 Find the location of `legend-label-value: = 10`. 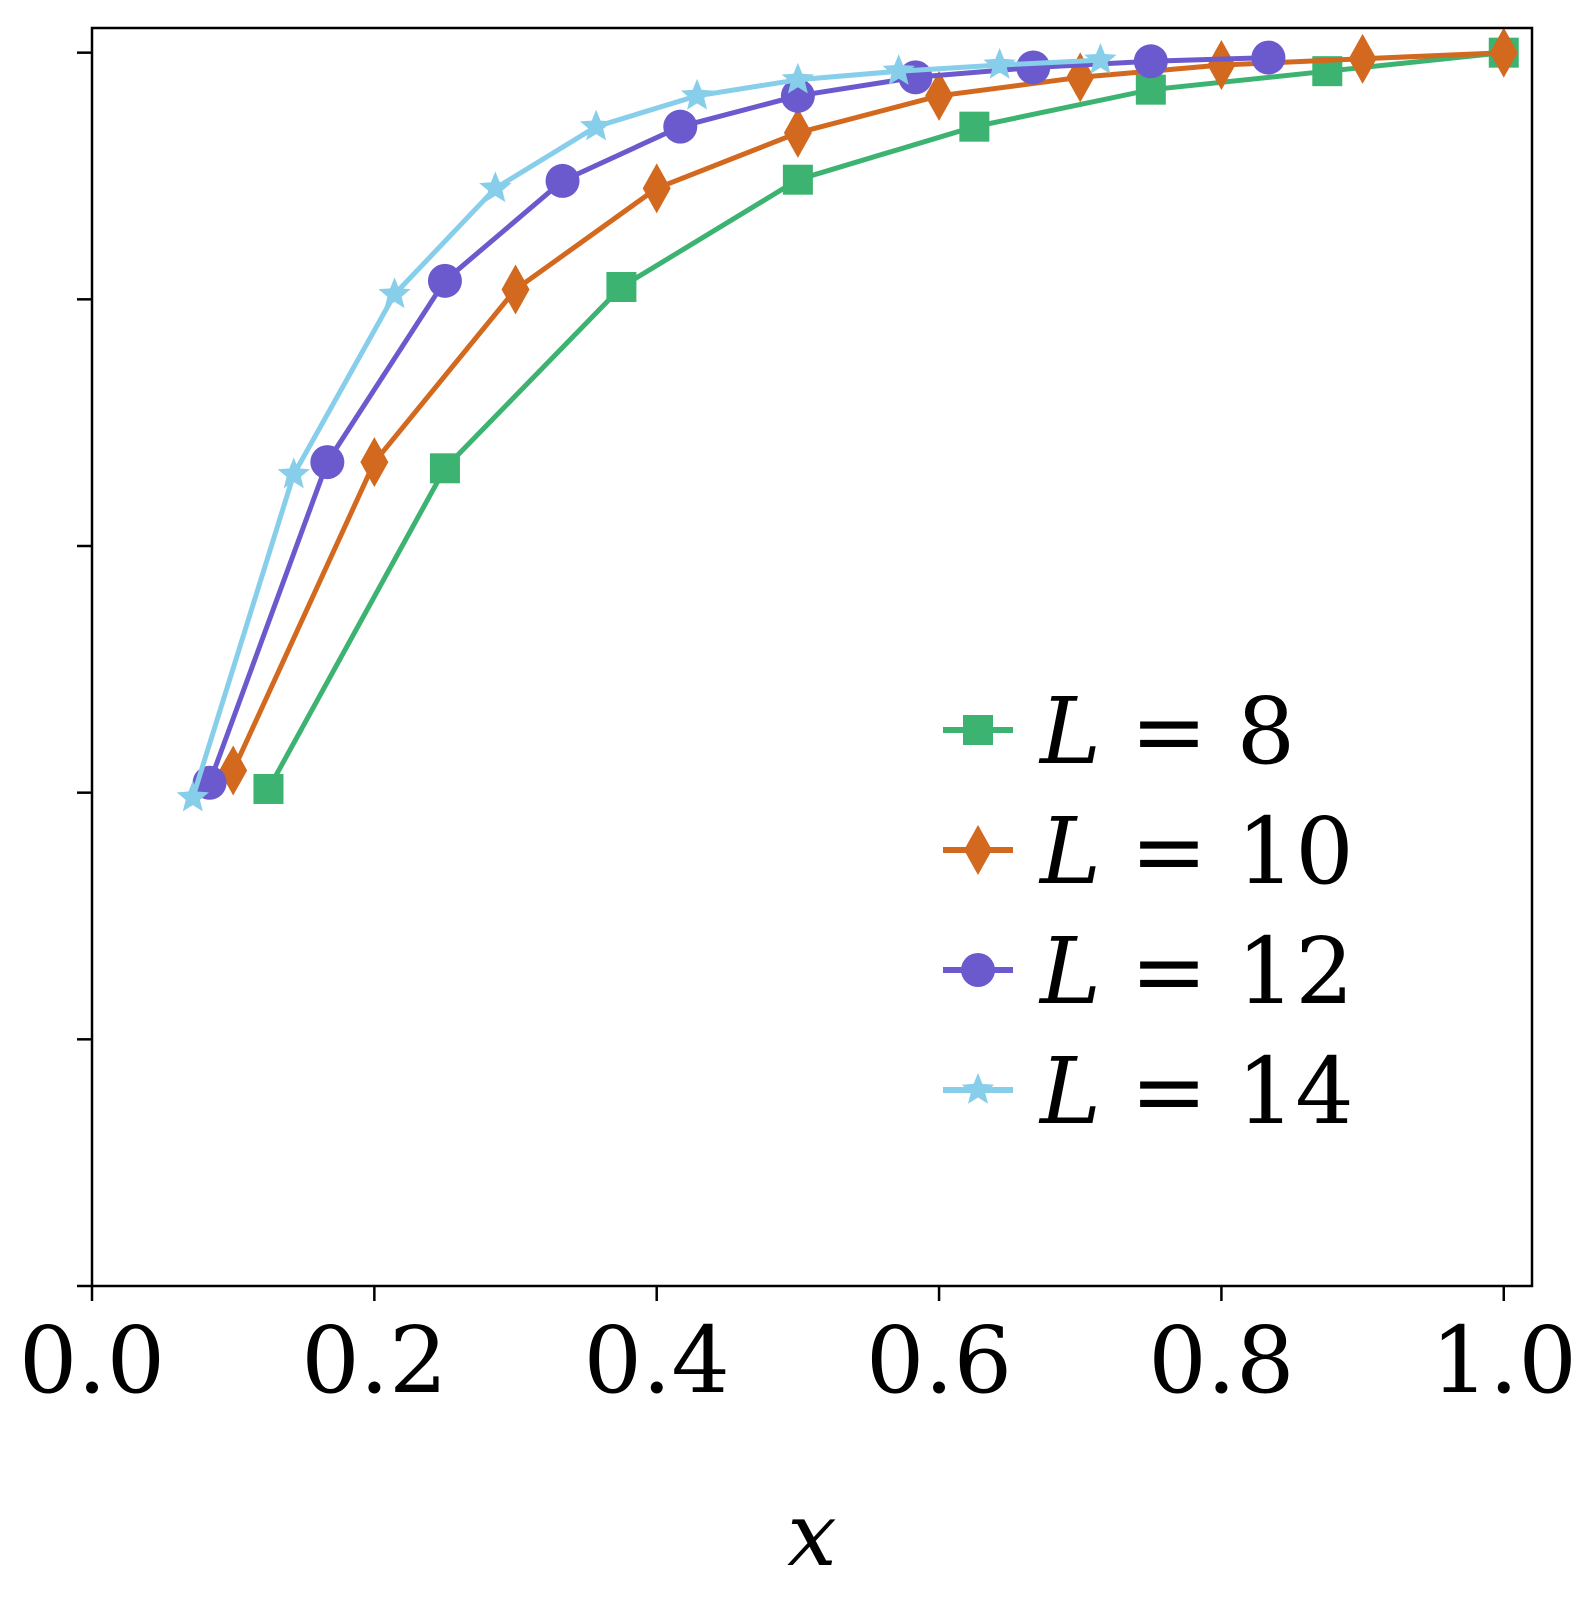

legend-label-value: = 10 is located at coordinates (1227, 851).